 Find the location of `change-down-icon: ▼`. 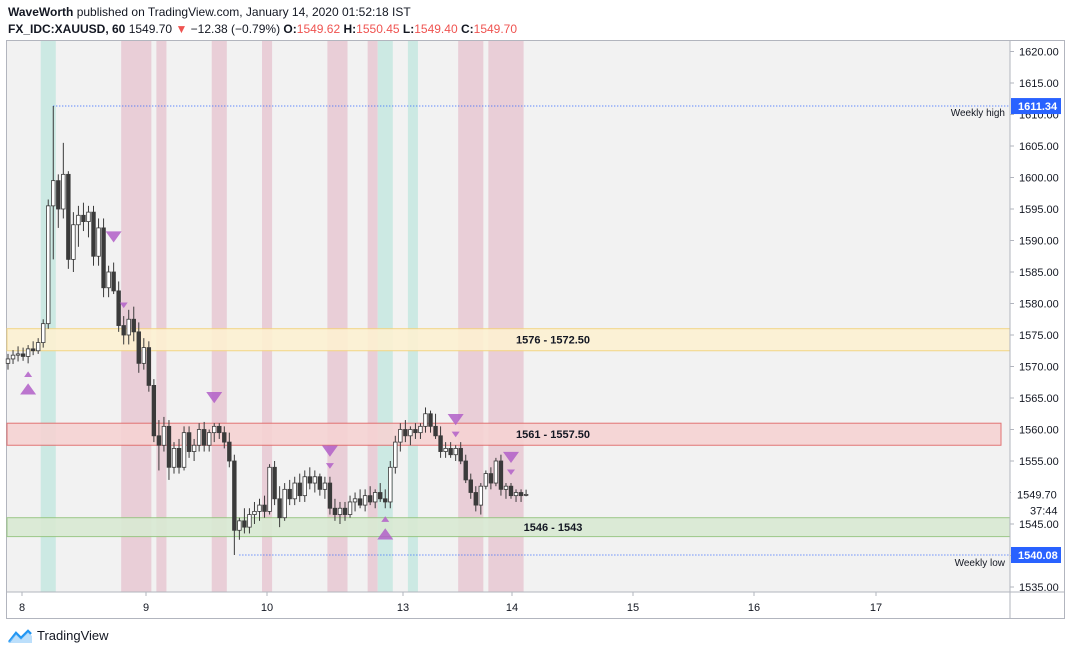

change-down-icon: ▼ is located at coordinates (181, 29).